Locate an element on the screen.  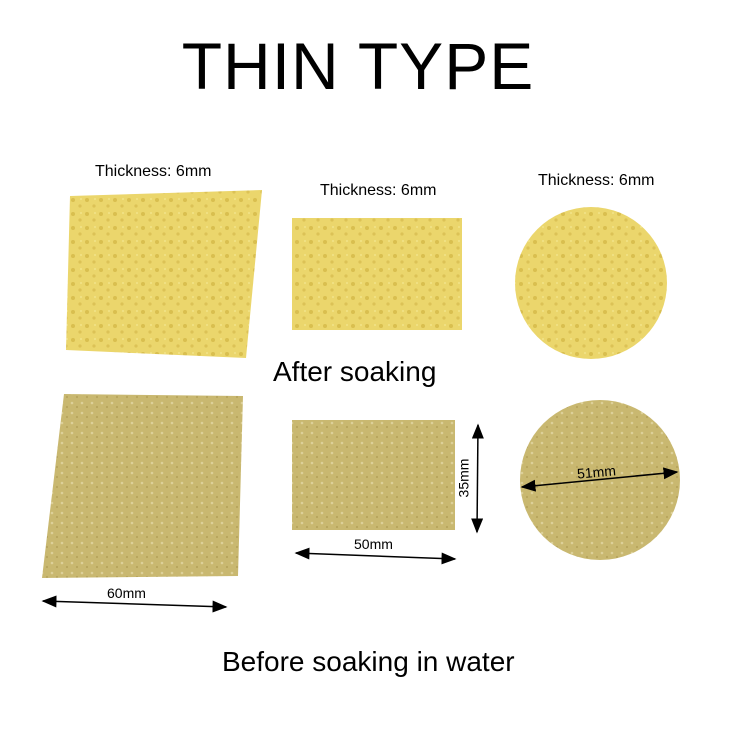
page-title: THIN TYPE is located at coordinates (358, 66).